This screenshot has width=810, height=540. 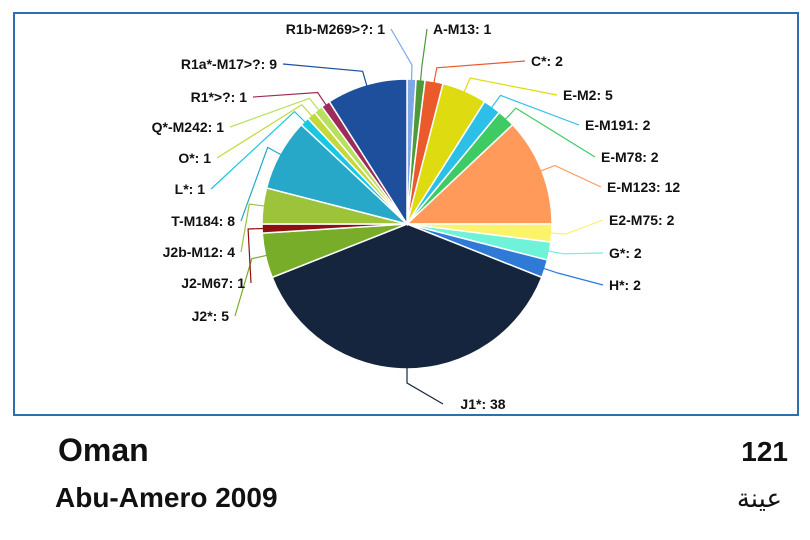 I want to click on slice-label: E-M123: 12, so click(x=643, y=187).